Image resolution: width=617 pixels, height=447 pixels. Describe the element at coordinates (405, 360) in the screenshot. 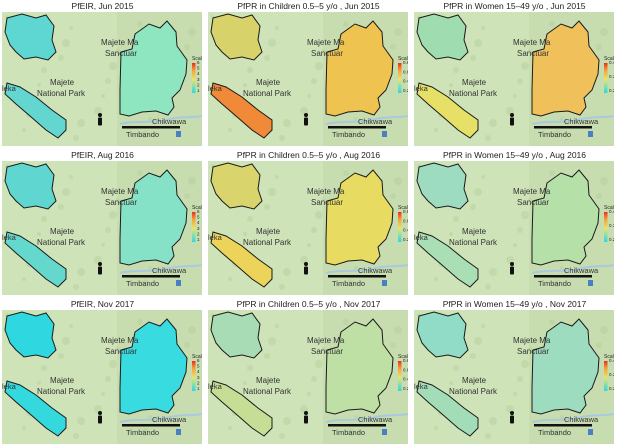

I see `legend-tick: 0.8` at that location.